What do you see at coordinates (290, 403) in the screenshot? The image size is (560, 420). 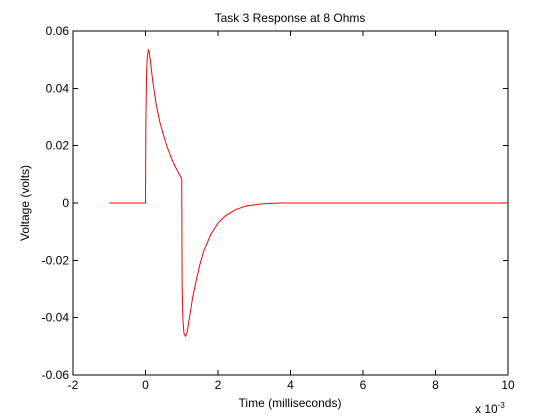 I see `x-axis-label: Time (milliseconds)` at bounding box center [290, 403].